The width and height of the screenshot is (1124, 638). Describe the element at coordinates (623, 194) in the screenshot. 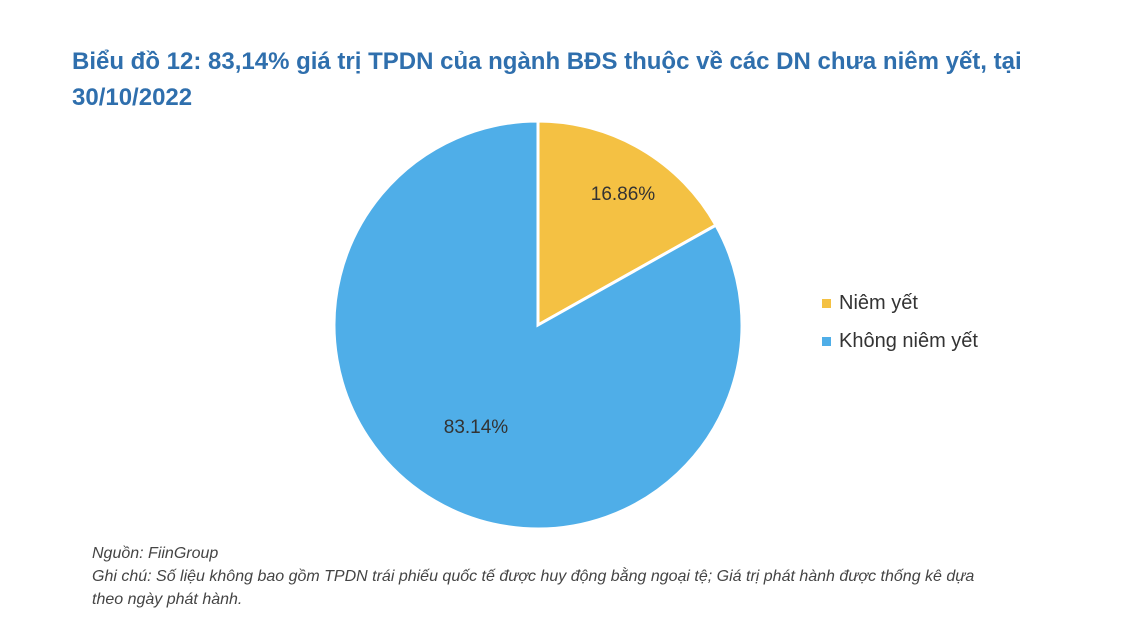

I see `data-label-niem-yet: 16.86%` at that location.